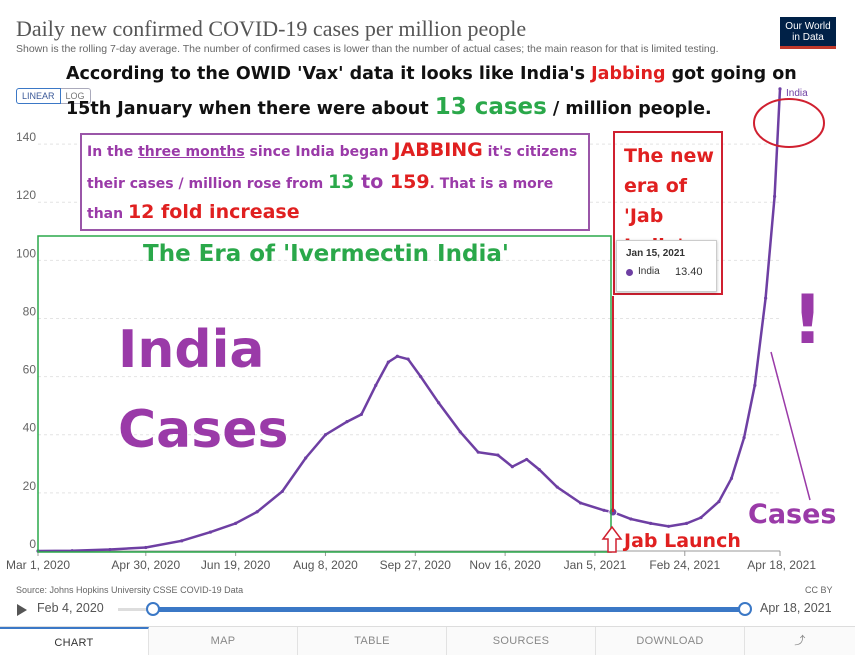 This screenshot has width=855, height=655. Describe the element at coordinates (250, 109) in the screenshot. I see `top2-a: 15th January when there were about` at that location.